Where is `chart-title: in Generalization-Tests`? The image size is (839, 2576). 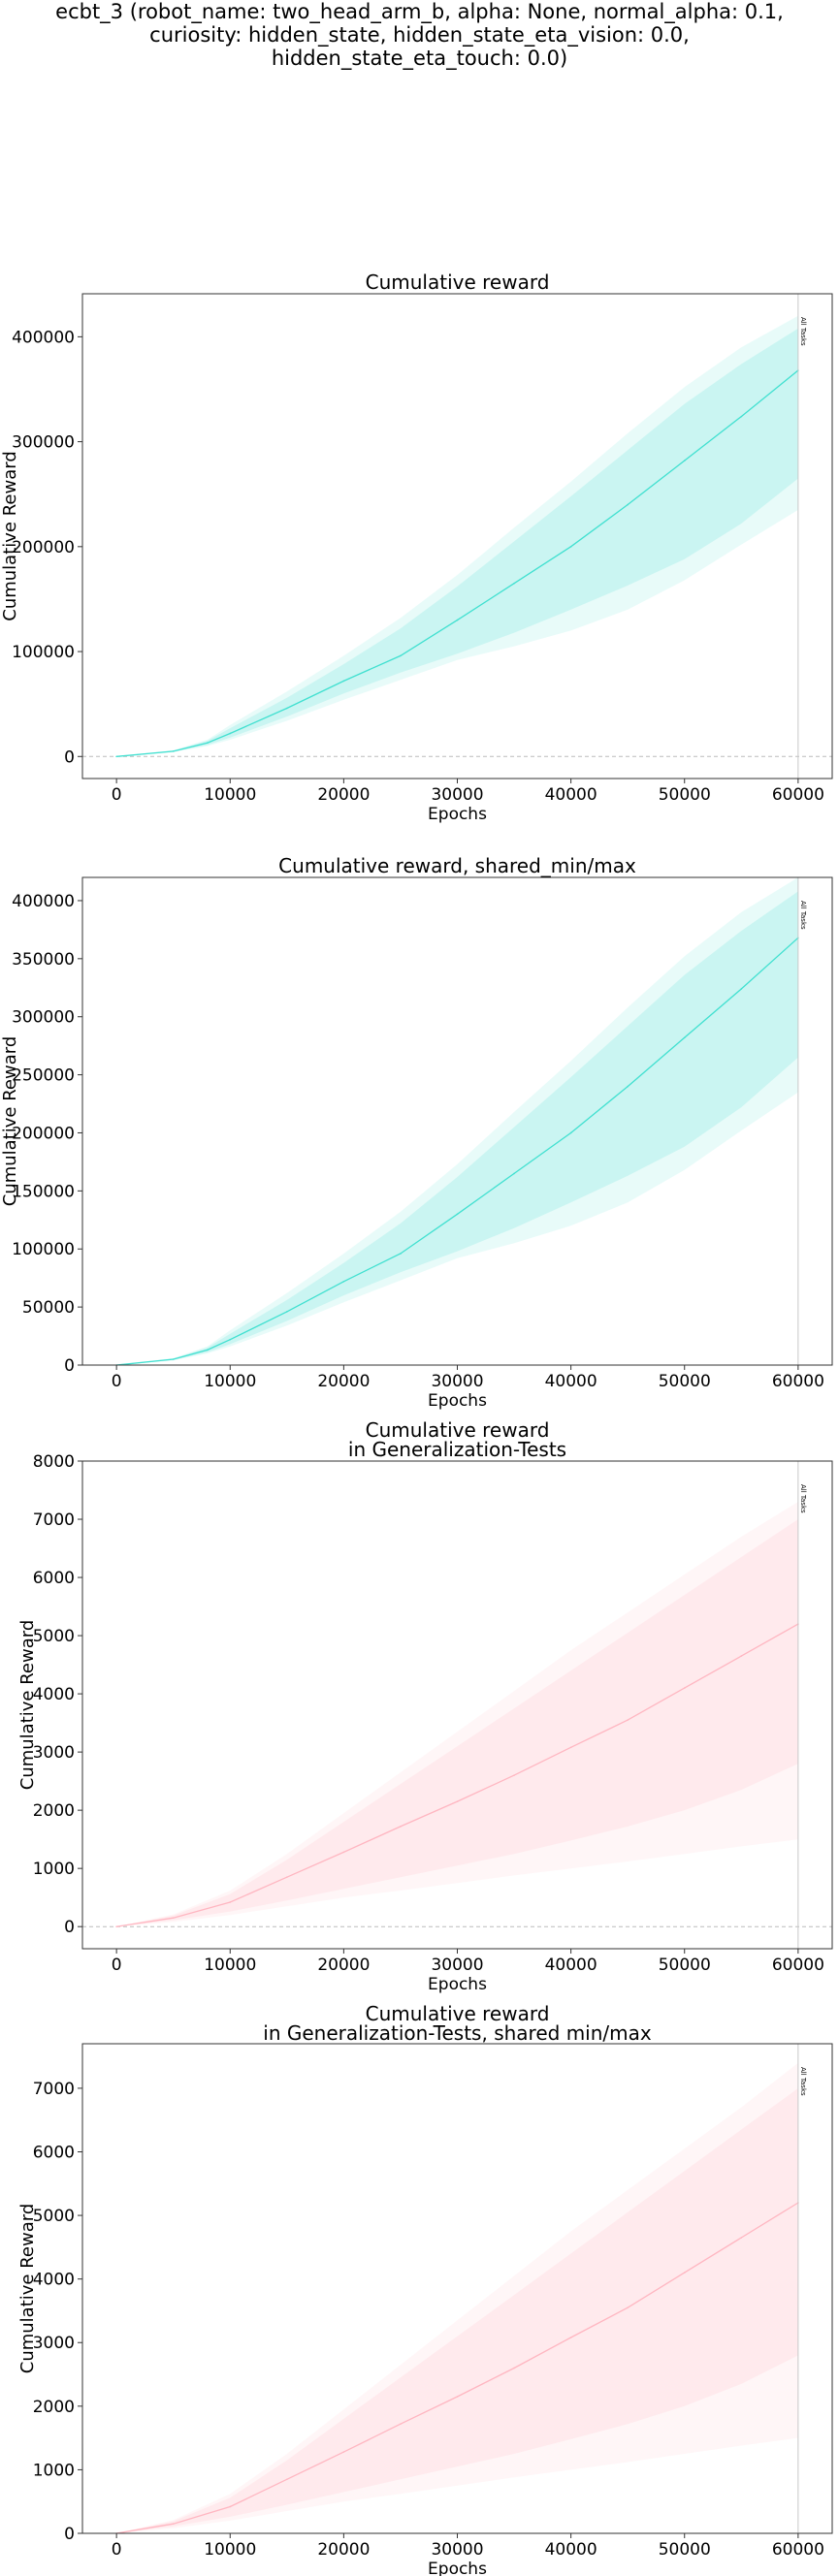
chart-title: in Generalization-Tests is located at coordinates (457, 1449).